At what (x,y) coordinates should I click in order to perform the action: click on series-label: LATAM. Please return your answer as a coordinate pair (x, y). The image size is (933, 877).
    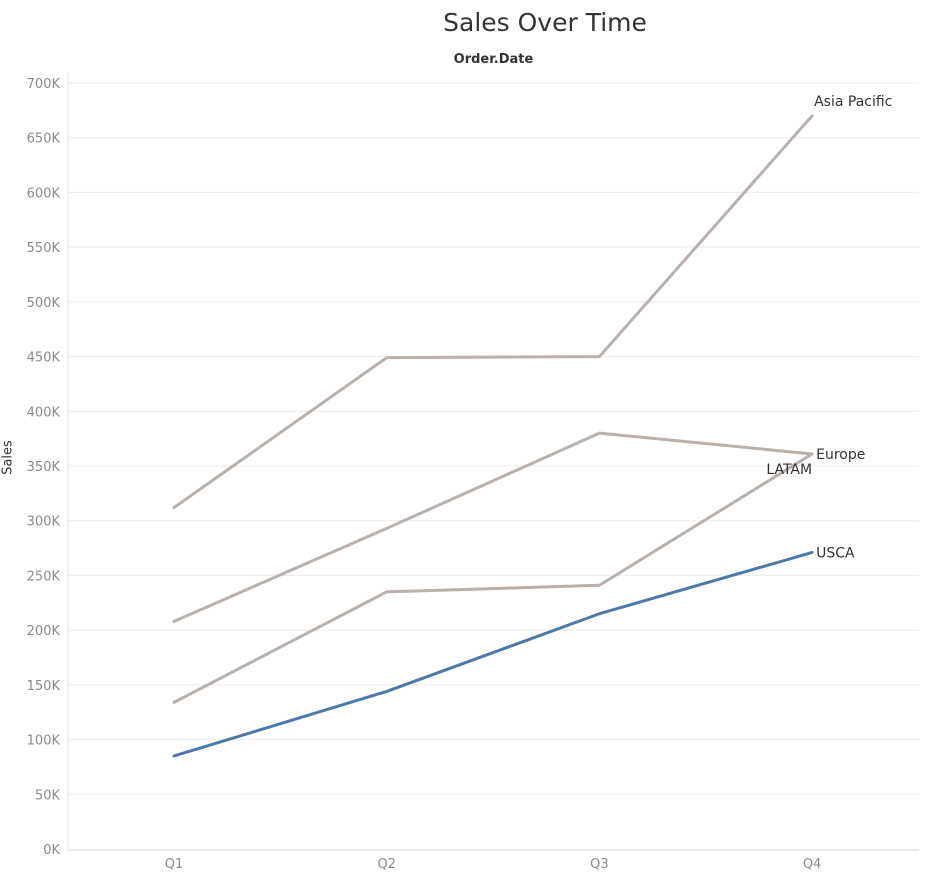
    Looking at the image, I should click on (789, 470).